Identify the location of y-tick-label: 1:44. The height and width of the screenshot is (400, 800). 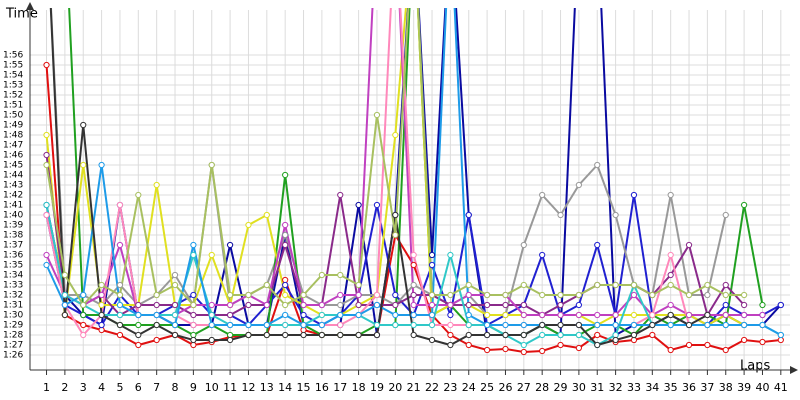
(13, 176).